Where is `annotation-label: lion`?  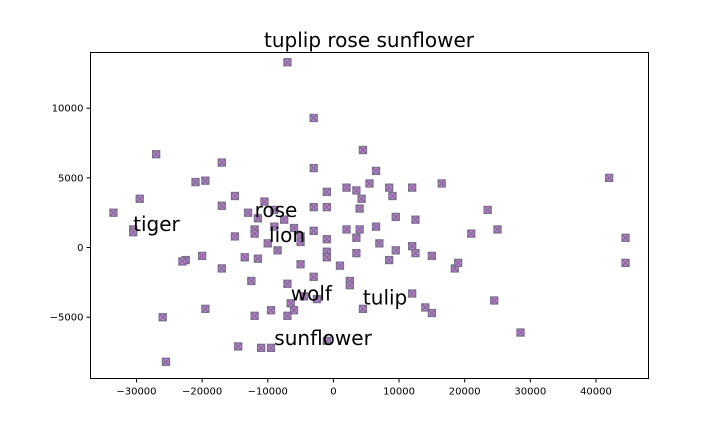 annotation-label: lion is located at coordinates (287, 235).